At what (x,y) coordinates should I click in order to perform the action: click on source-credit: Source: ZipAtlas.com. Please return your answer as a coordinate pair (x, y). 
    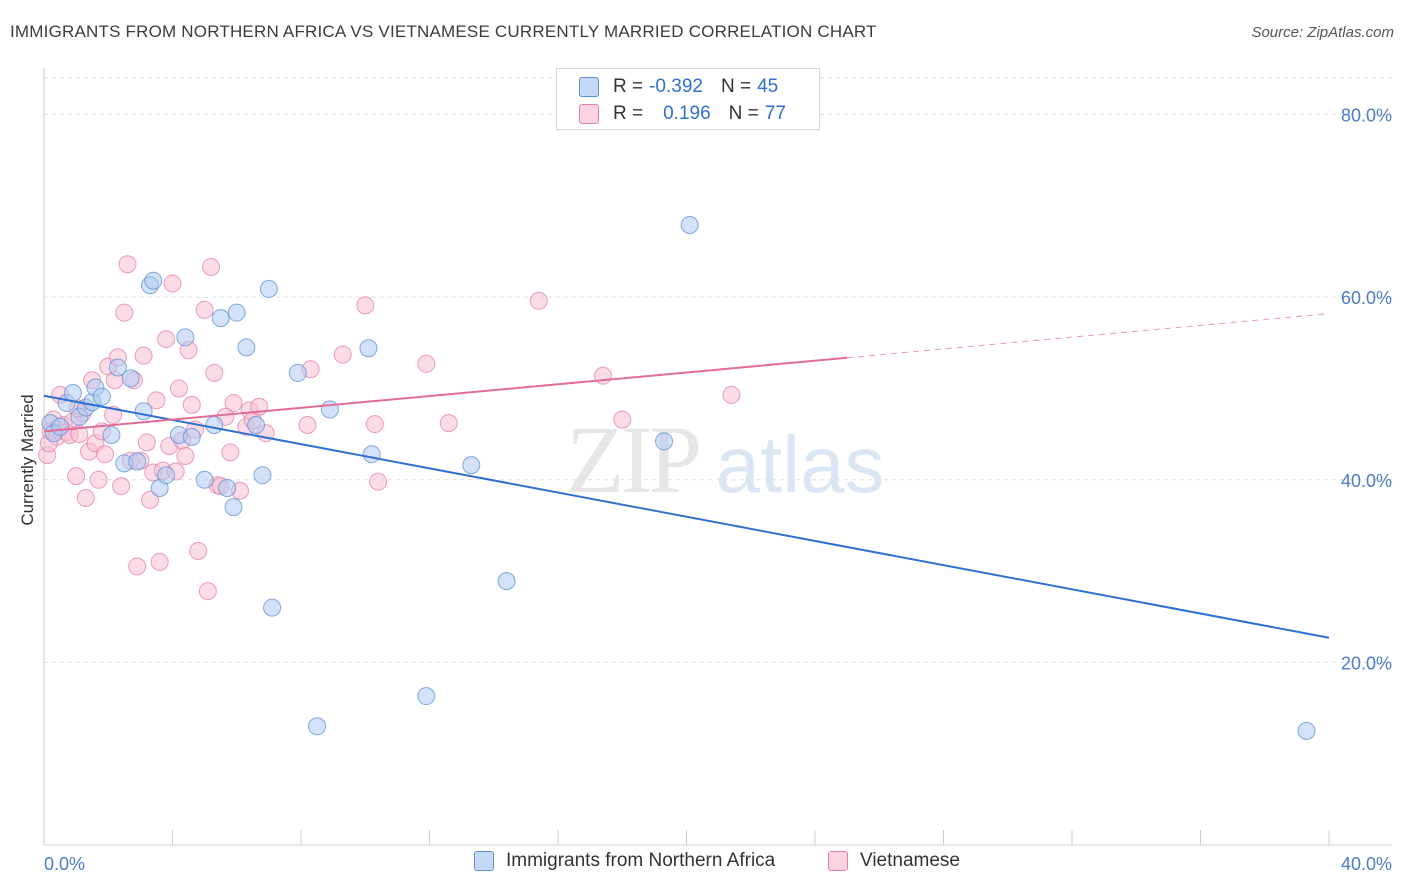
    Looking at the image, I should click on (1322, 32).